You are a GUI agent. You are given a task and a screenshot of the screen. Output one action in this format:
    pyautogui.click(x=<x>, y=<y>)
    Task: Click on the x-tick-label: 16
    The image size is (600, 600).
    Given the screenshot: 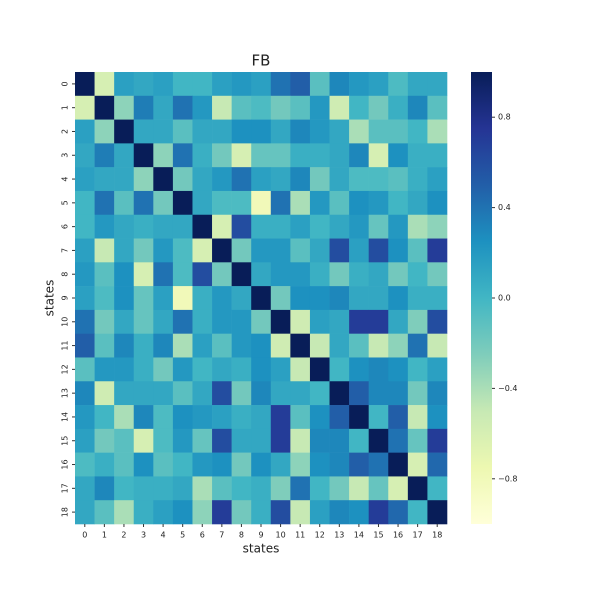 What is the action you would take?
    pyautogui.click(x=398, y=535)
    